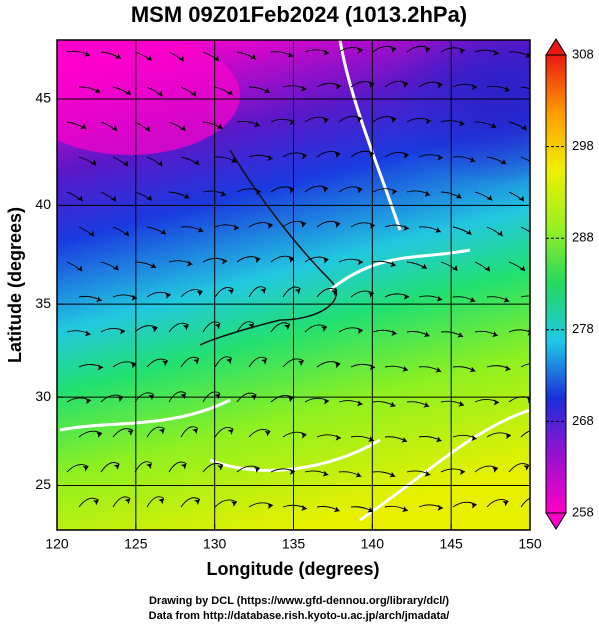 The height and width of the screenshot is (625, 599). What do you see at coordinates (15, 285) in the screenshot?
I see `y-axis-label: Latitude (degrees)` at bounding box center [15, 285].